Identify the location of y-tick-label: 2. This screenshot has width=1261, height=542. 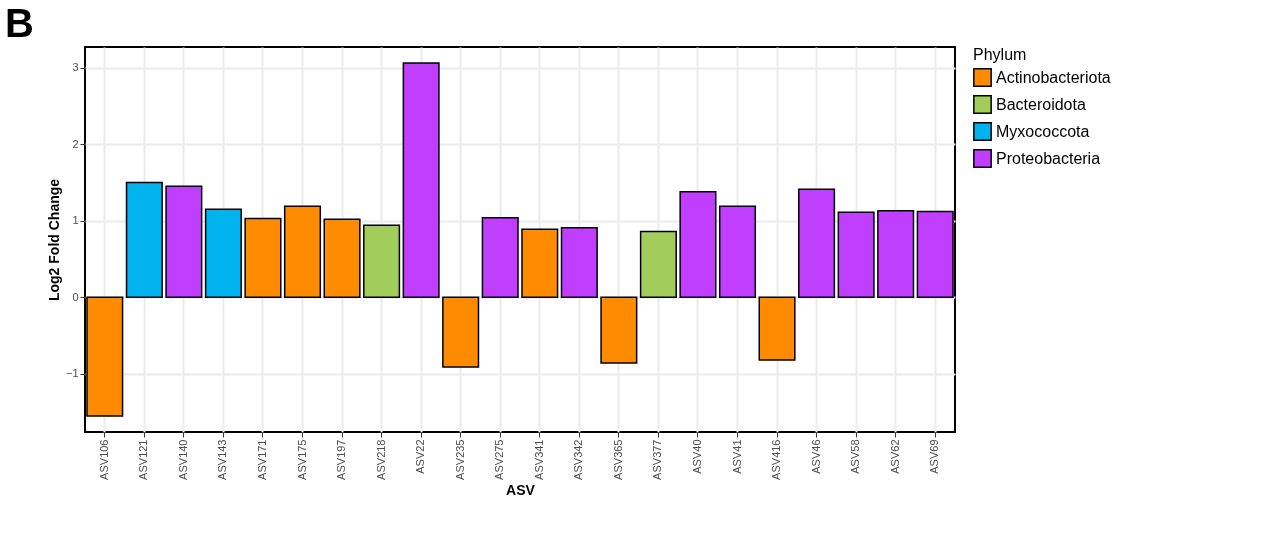
(75, 143).